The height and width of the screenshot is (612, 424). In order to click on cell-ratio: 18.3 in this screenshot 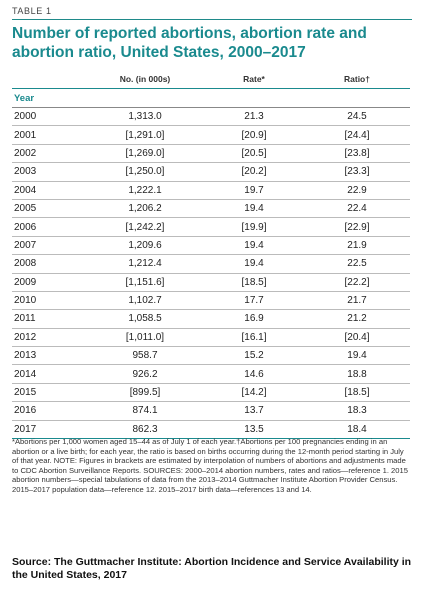, I will do `click(357, 411)`.